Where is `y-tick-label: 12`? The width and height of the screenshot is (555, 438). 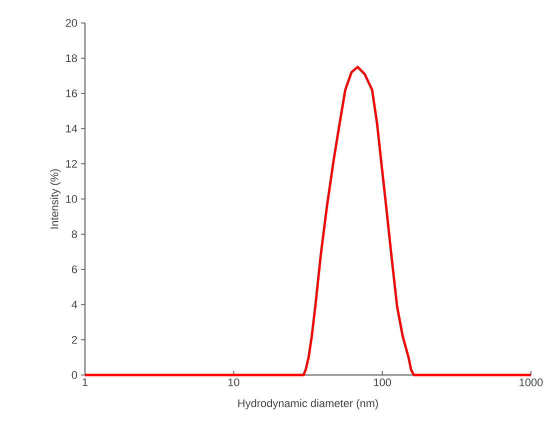 y-tick-label: 12 is located at coordinates (71, 164).